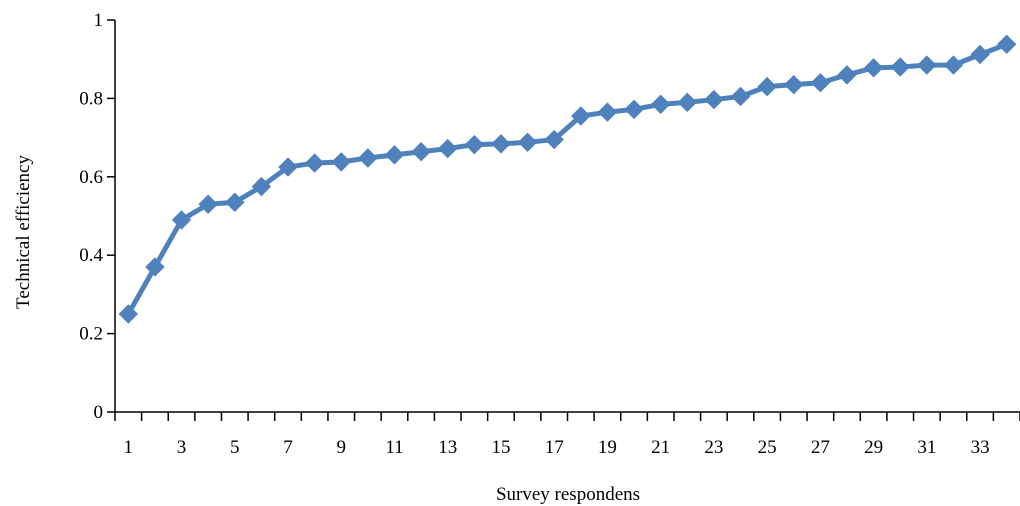 This screenshot has width=1020, height=506. What do you see at coordinates (342, 447) in the screenshot?
I see `x-tick-label: 9` at bounding box center [342, 447].